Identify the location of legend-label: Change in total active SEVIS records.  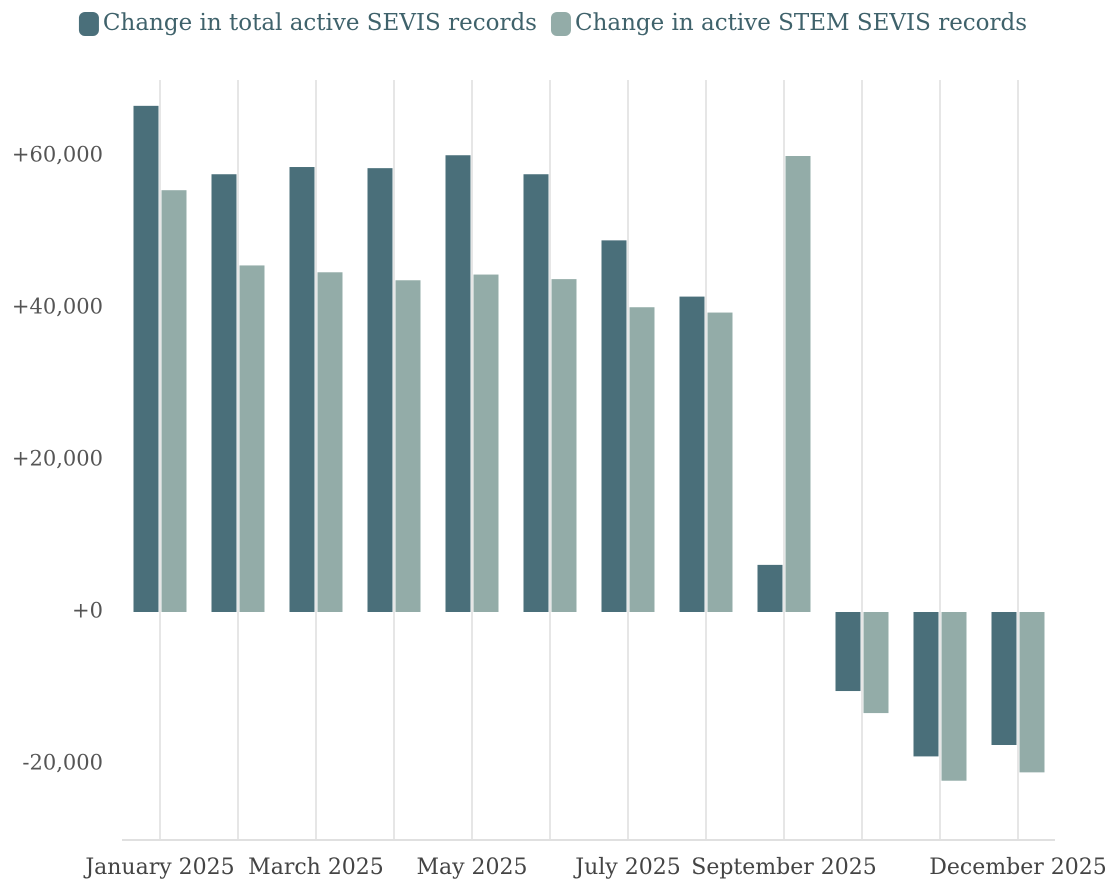
(320, 23).